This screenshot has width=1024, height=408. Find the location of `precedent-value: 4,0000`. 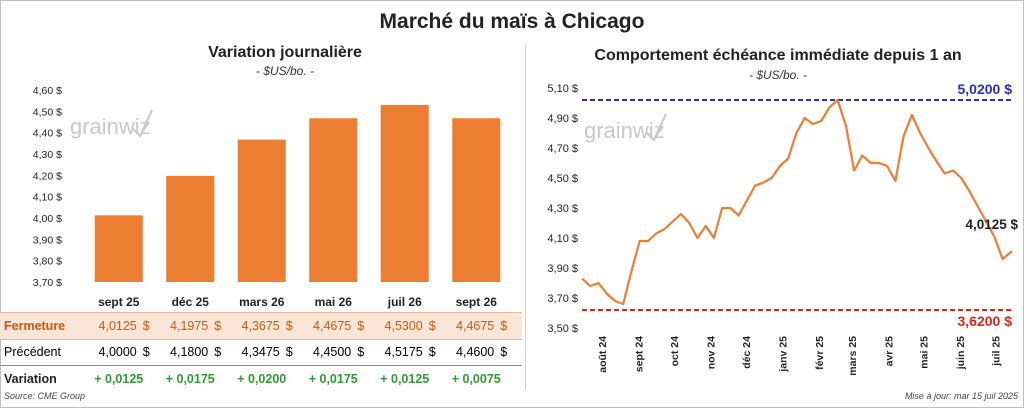

precedent-value: 4,0000 is located at coordinates (117, 352).